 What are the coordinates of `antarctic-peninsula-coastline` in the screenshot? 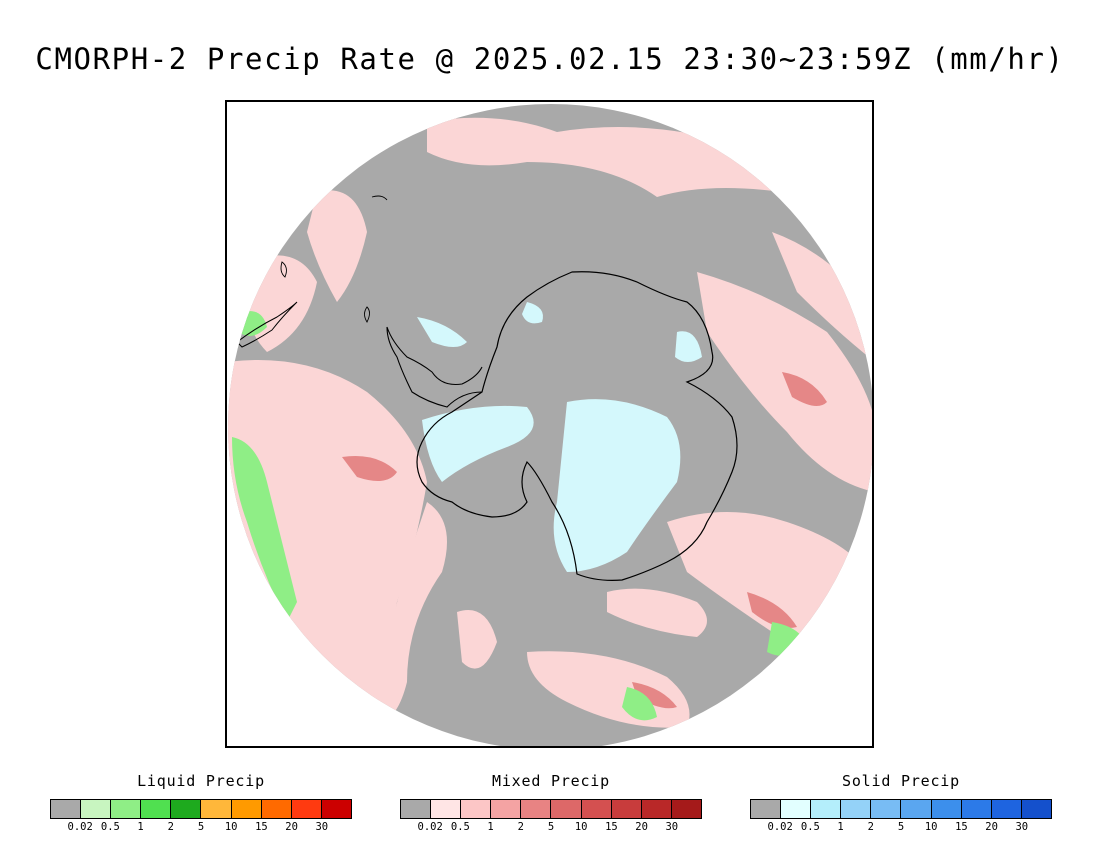 It's located at (434, 367).